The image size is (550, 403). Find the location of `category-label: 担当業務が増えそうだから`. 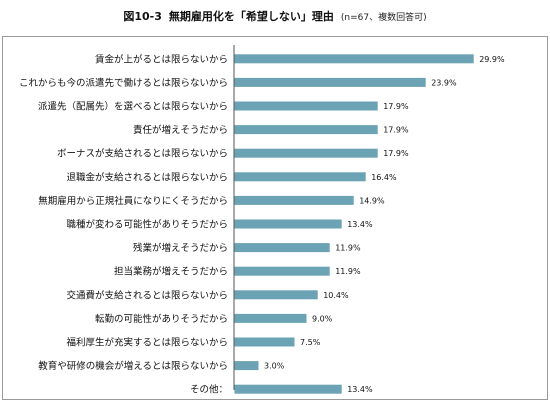

category-label: 担当業務が増えそうだから is located at coordinates (171, 272).